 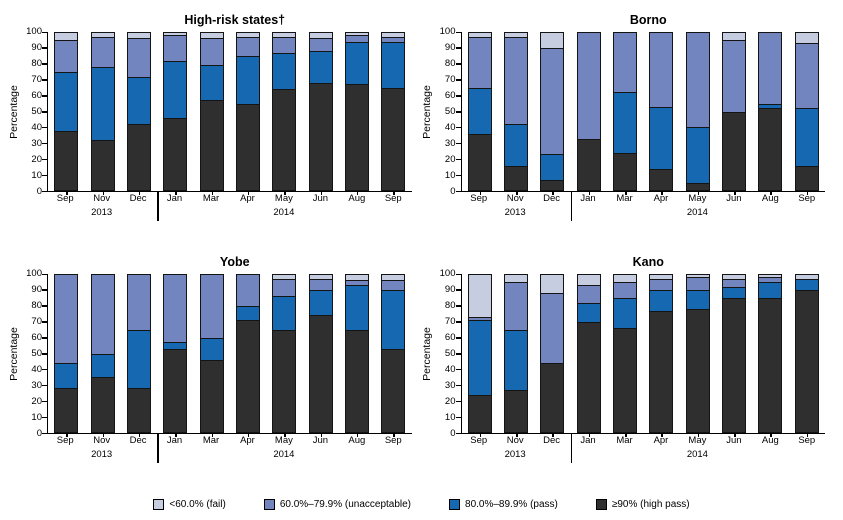 What do you see at coordinates (102, 440) in the screenshot?
I see `x-tick-label: Nov` at bounding box center [102, 440].